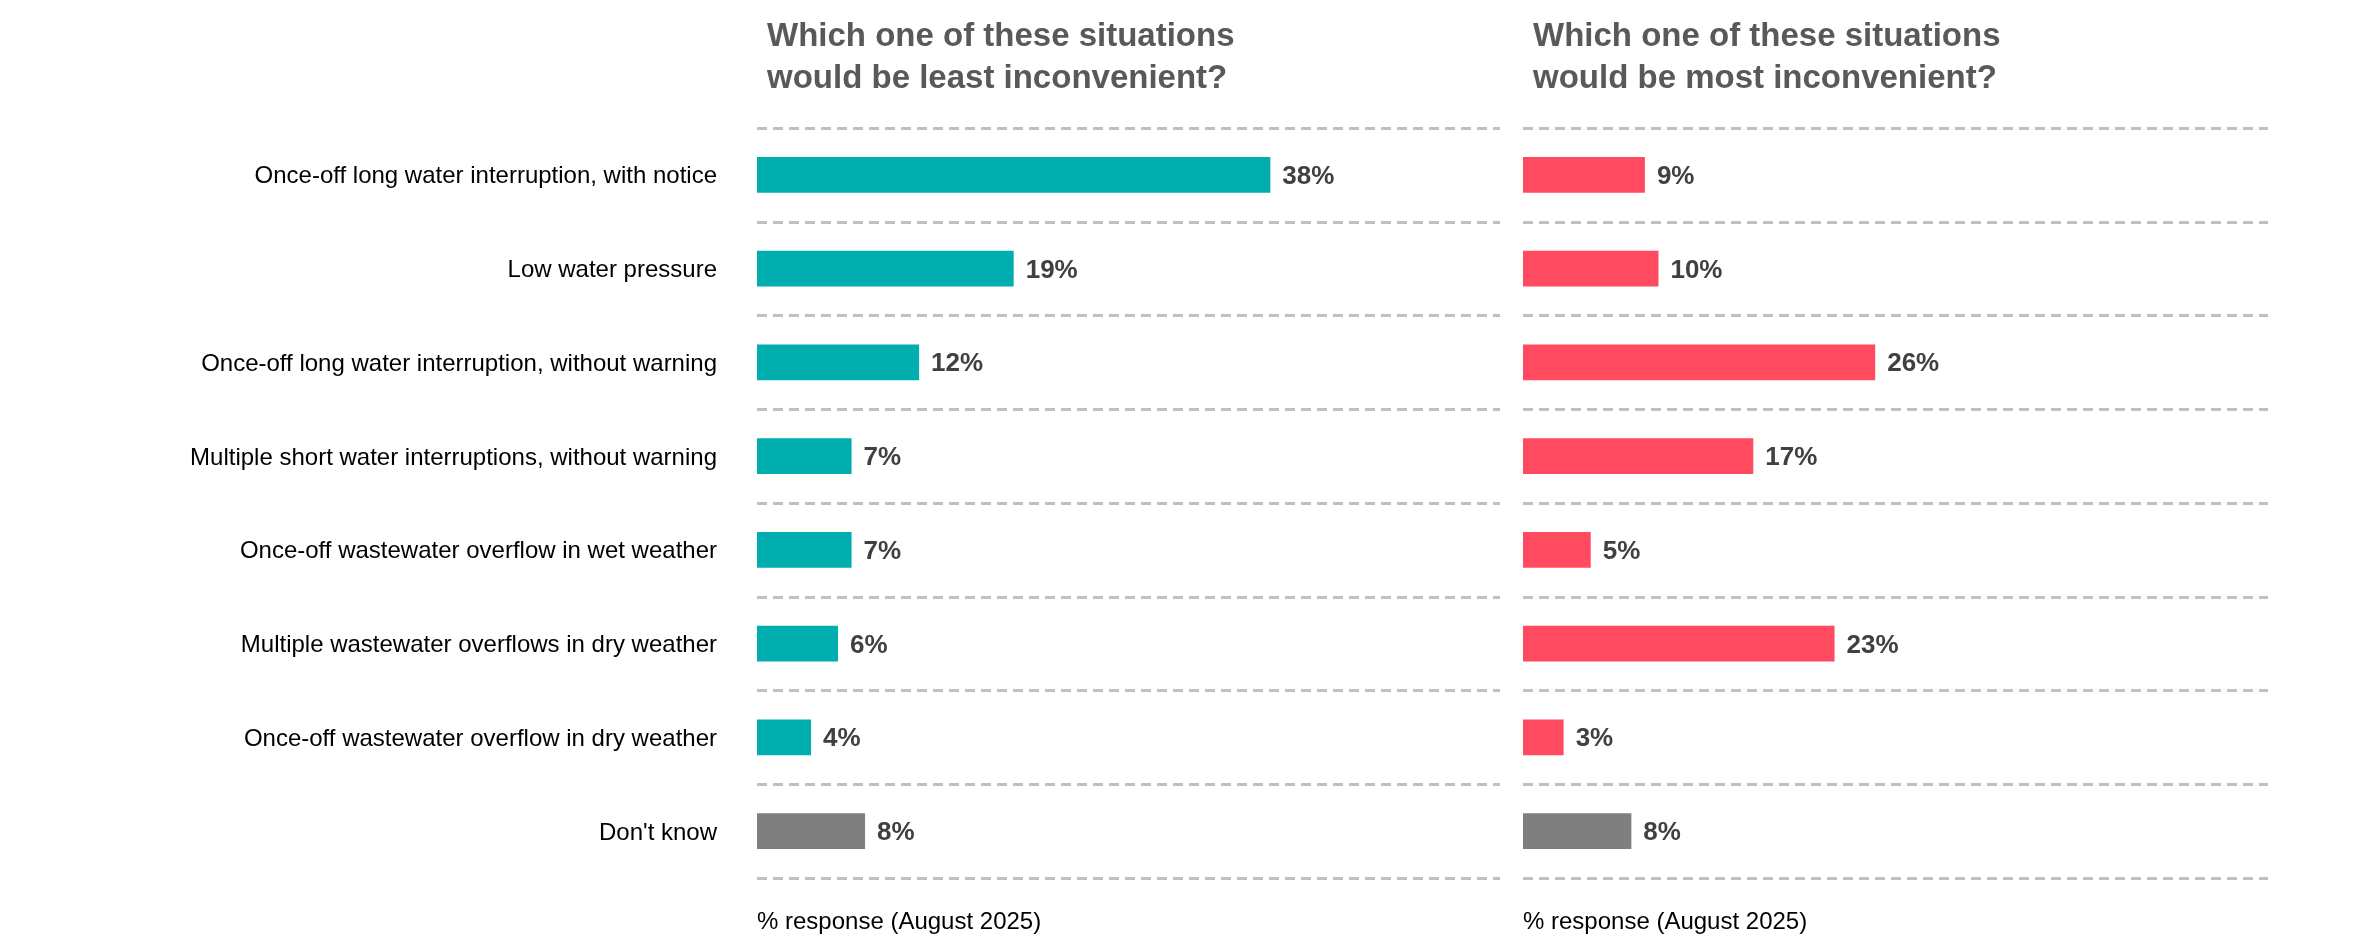 This screenshot has width=2366, height=939. I want to click on data-label: 38%, so click(1308, 174).